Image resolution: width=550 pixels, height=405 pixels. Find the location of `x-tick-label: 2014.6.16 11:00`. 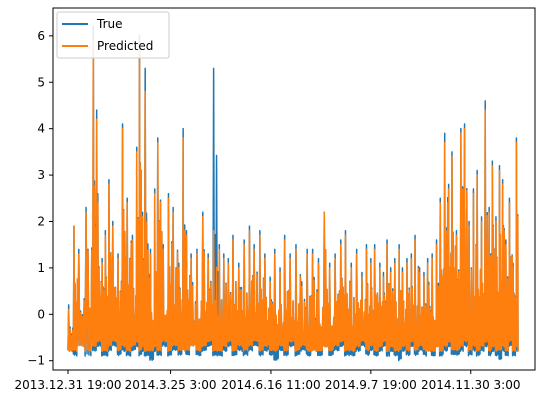

x-tick-label: 2014.6.16 11:00 is located at coordinates (270, 385).